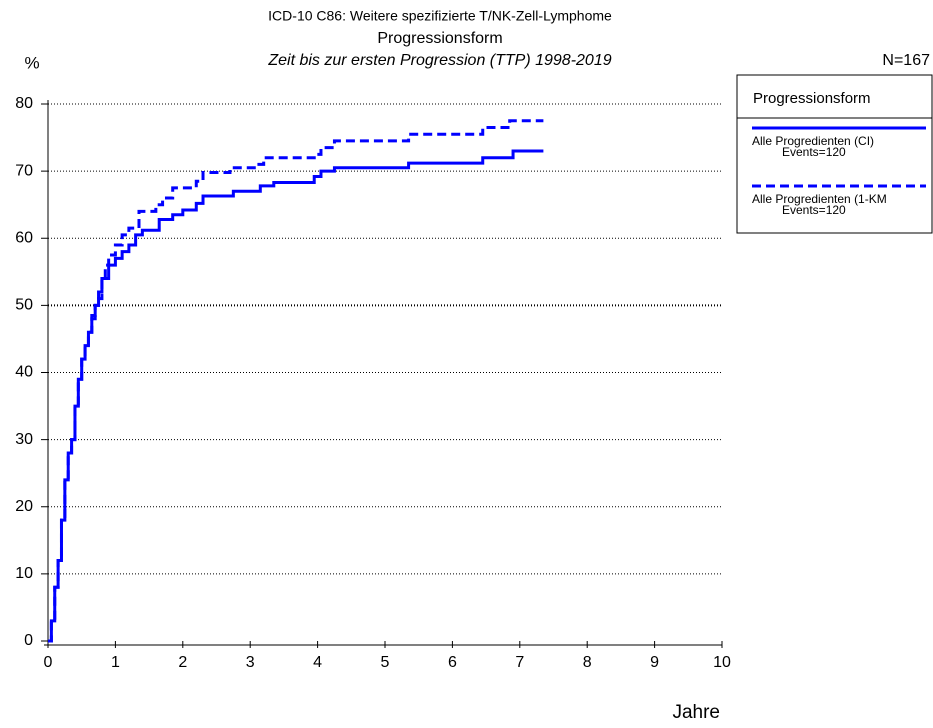 Image resolution: width=933 pixels, height=728 pixels. I want to click on y-tick-label: 0, so click(28, 640).